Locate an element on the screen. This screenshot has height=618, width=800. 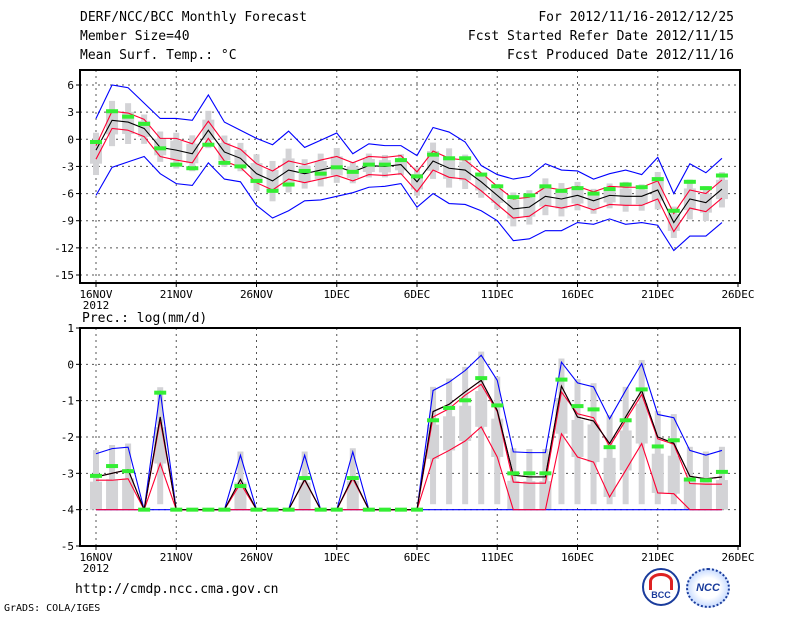
x-tick-label: 26NOV is located at coordinates (256, 294).